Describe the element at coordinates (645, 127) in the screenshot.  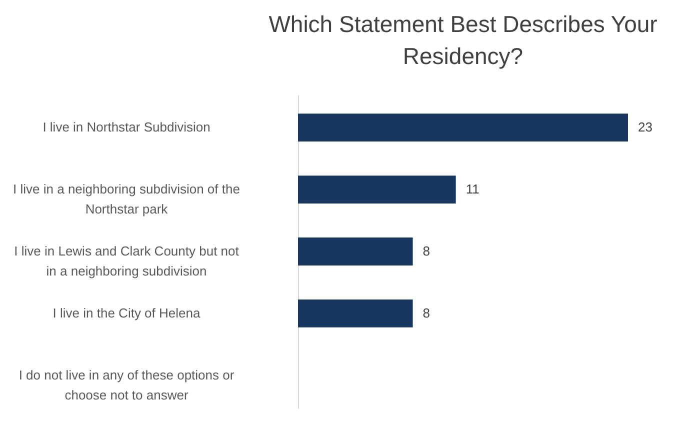
I see `data-label: 23` at that location.